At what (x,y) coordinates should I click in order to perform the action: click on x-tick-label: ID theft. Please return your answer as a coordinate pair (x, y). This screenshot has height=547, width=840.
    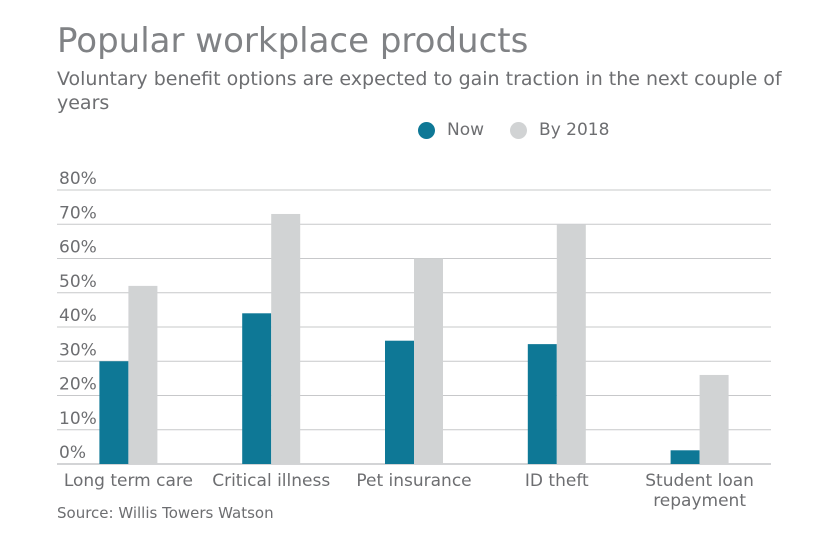
    Looking at the image, I should click on (557, 481).